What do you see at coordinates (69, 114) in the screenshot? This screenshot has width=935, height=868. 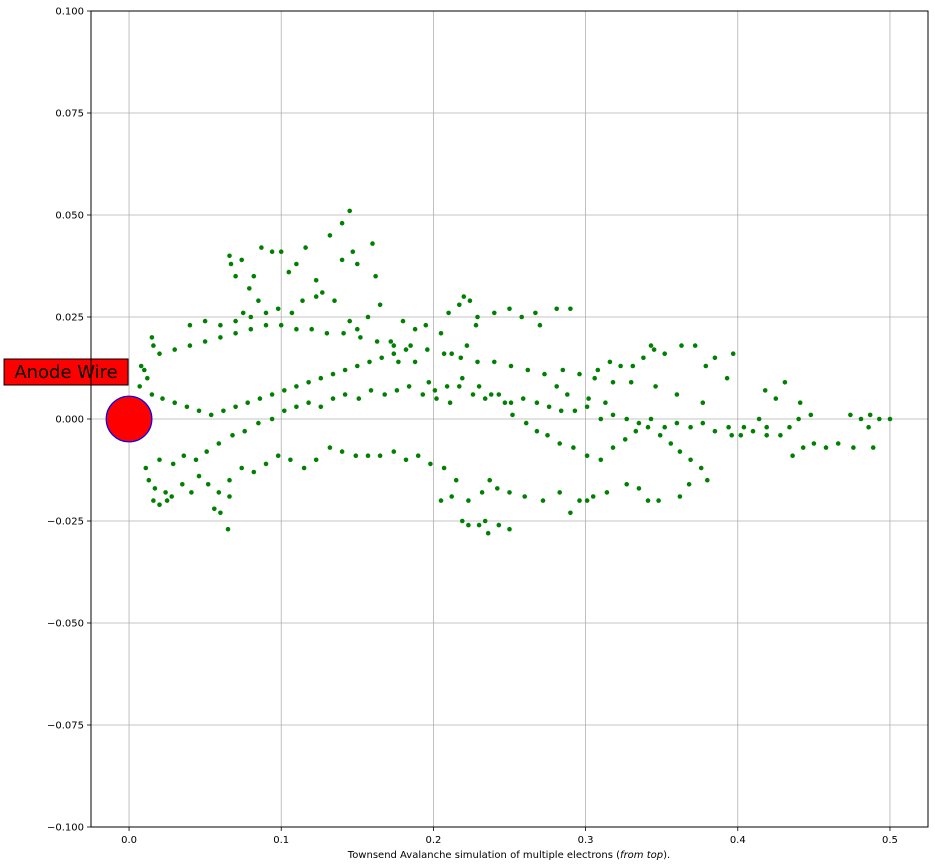 I see `y-tick-label: 0.075` at bounding box center [69, 114].